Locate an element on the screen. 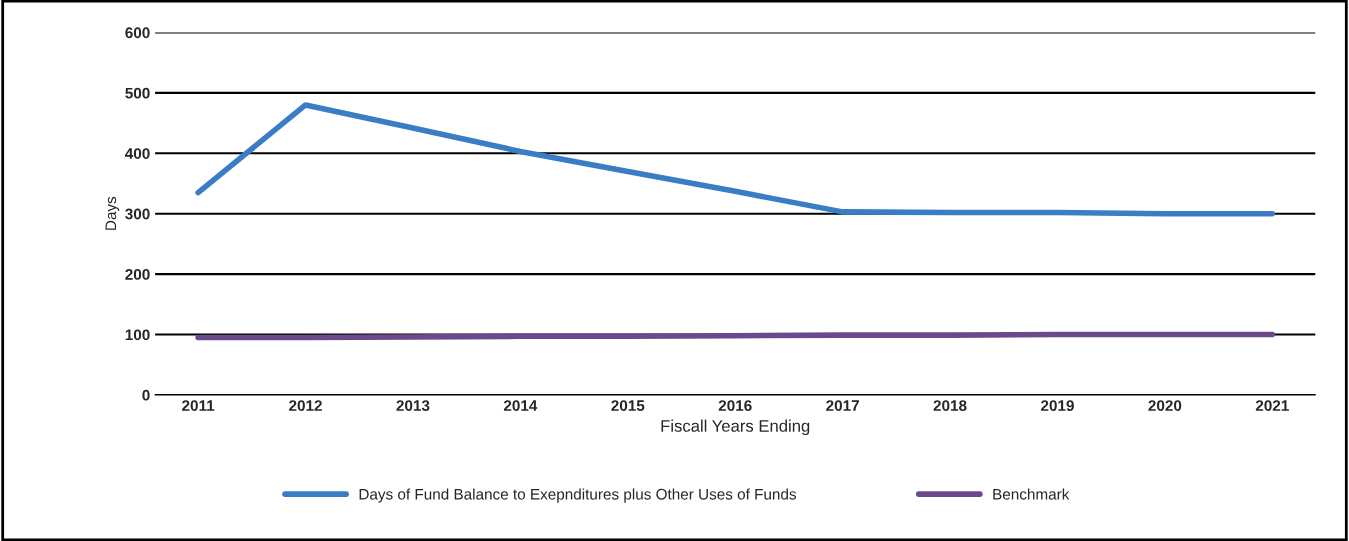  y-tick-label: 600 is located at coordinates (137, 33).